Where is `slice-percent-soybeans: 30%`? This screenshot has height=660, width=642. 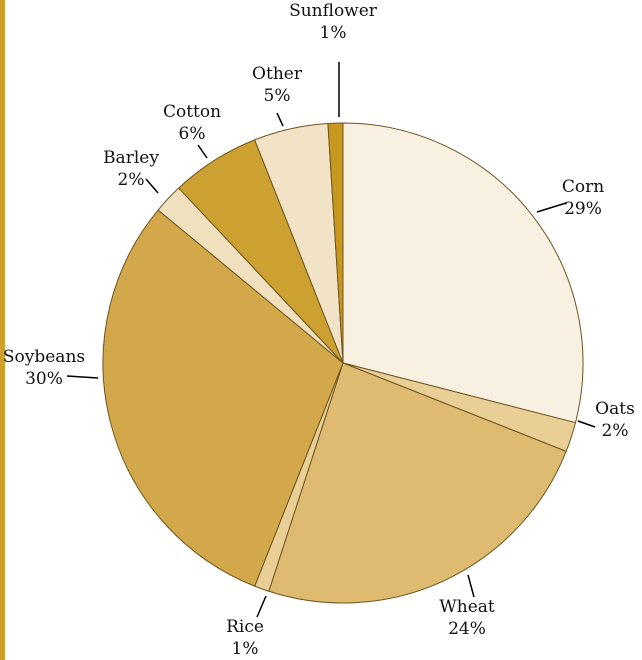 slice-percent-soybeans: 30% is located at coordinates (44, 379).